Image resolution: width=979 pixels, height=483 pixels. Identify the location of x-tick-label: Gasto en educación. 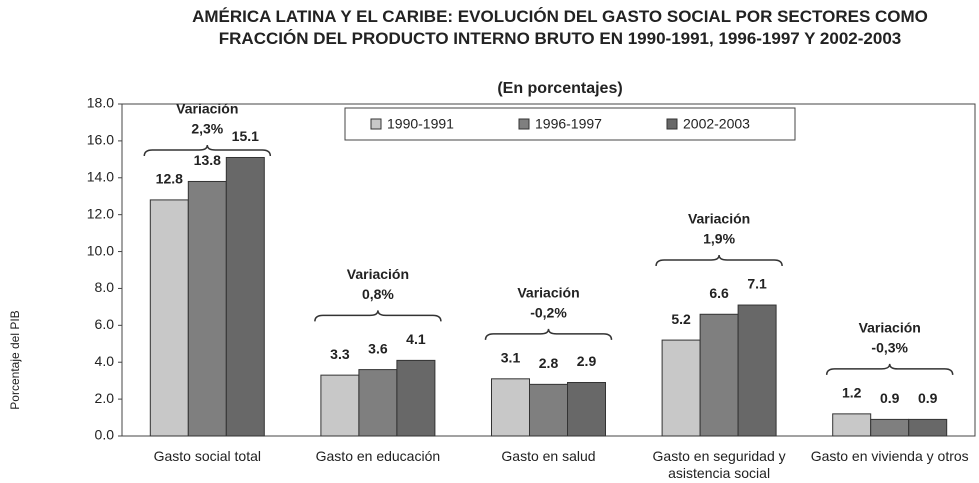
(378, 456).